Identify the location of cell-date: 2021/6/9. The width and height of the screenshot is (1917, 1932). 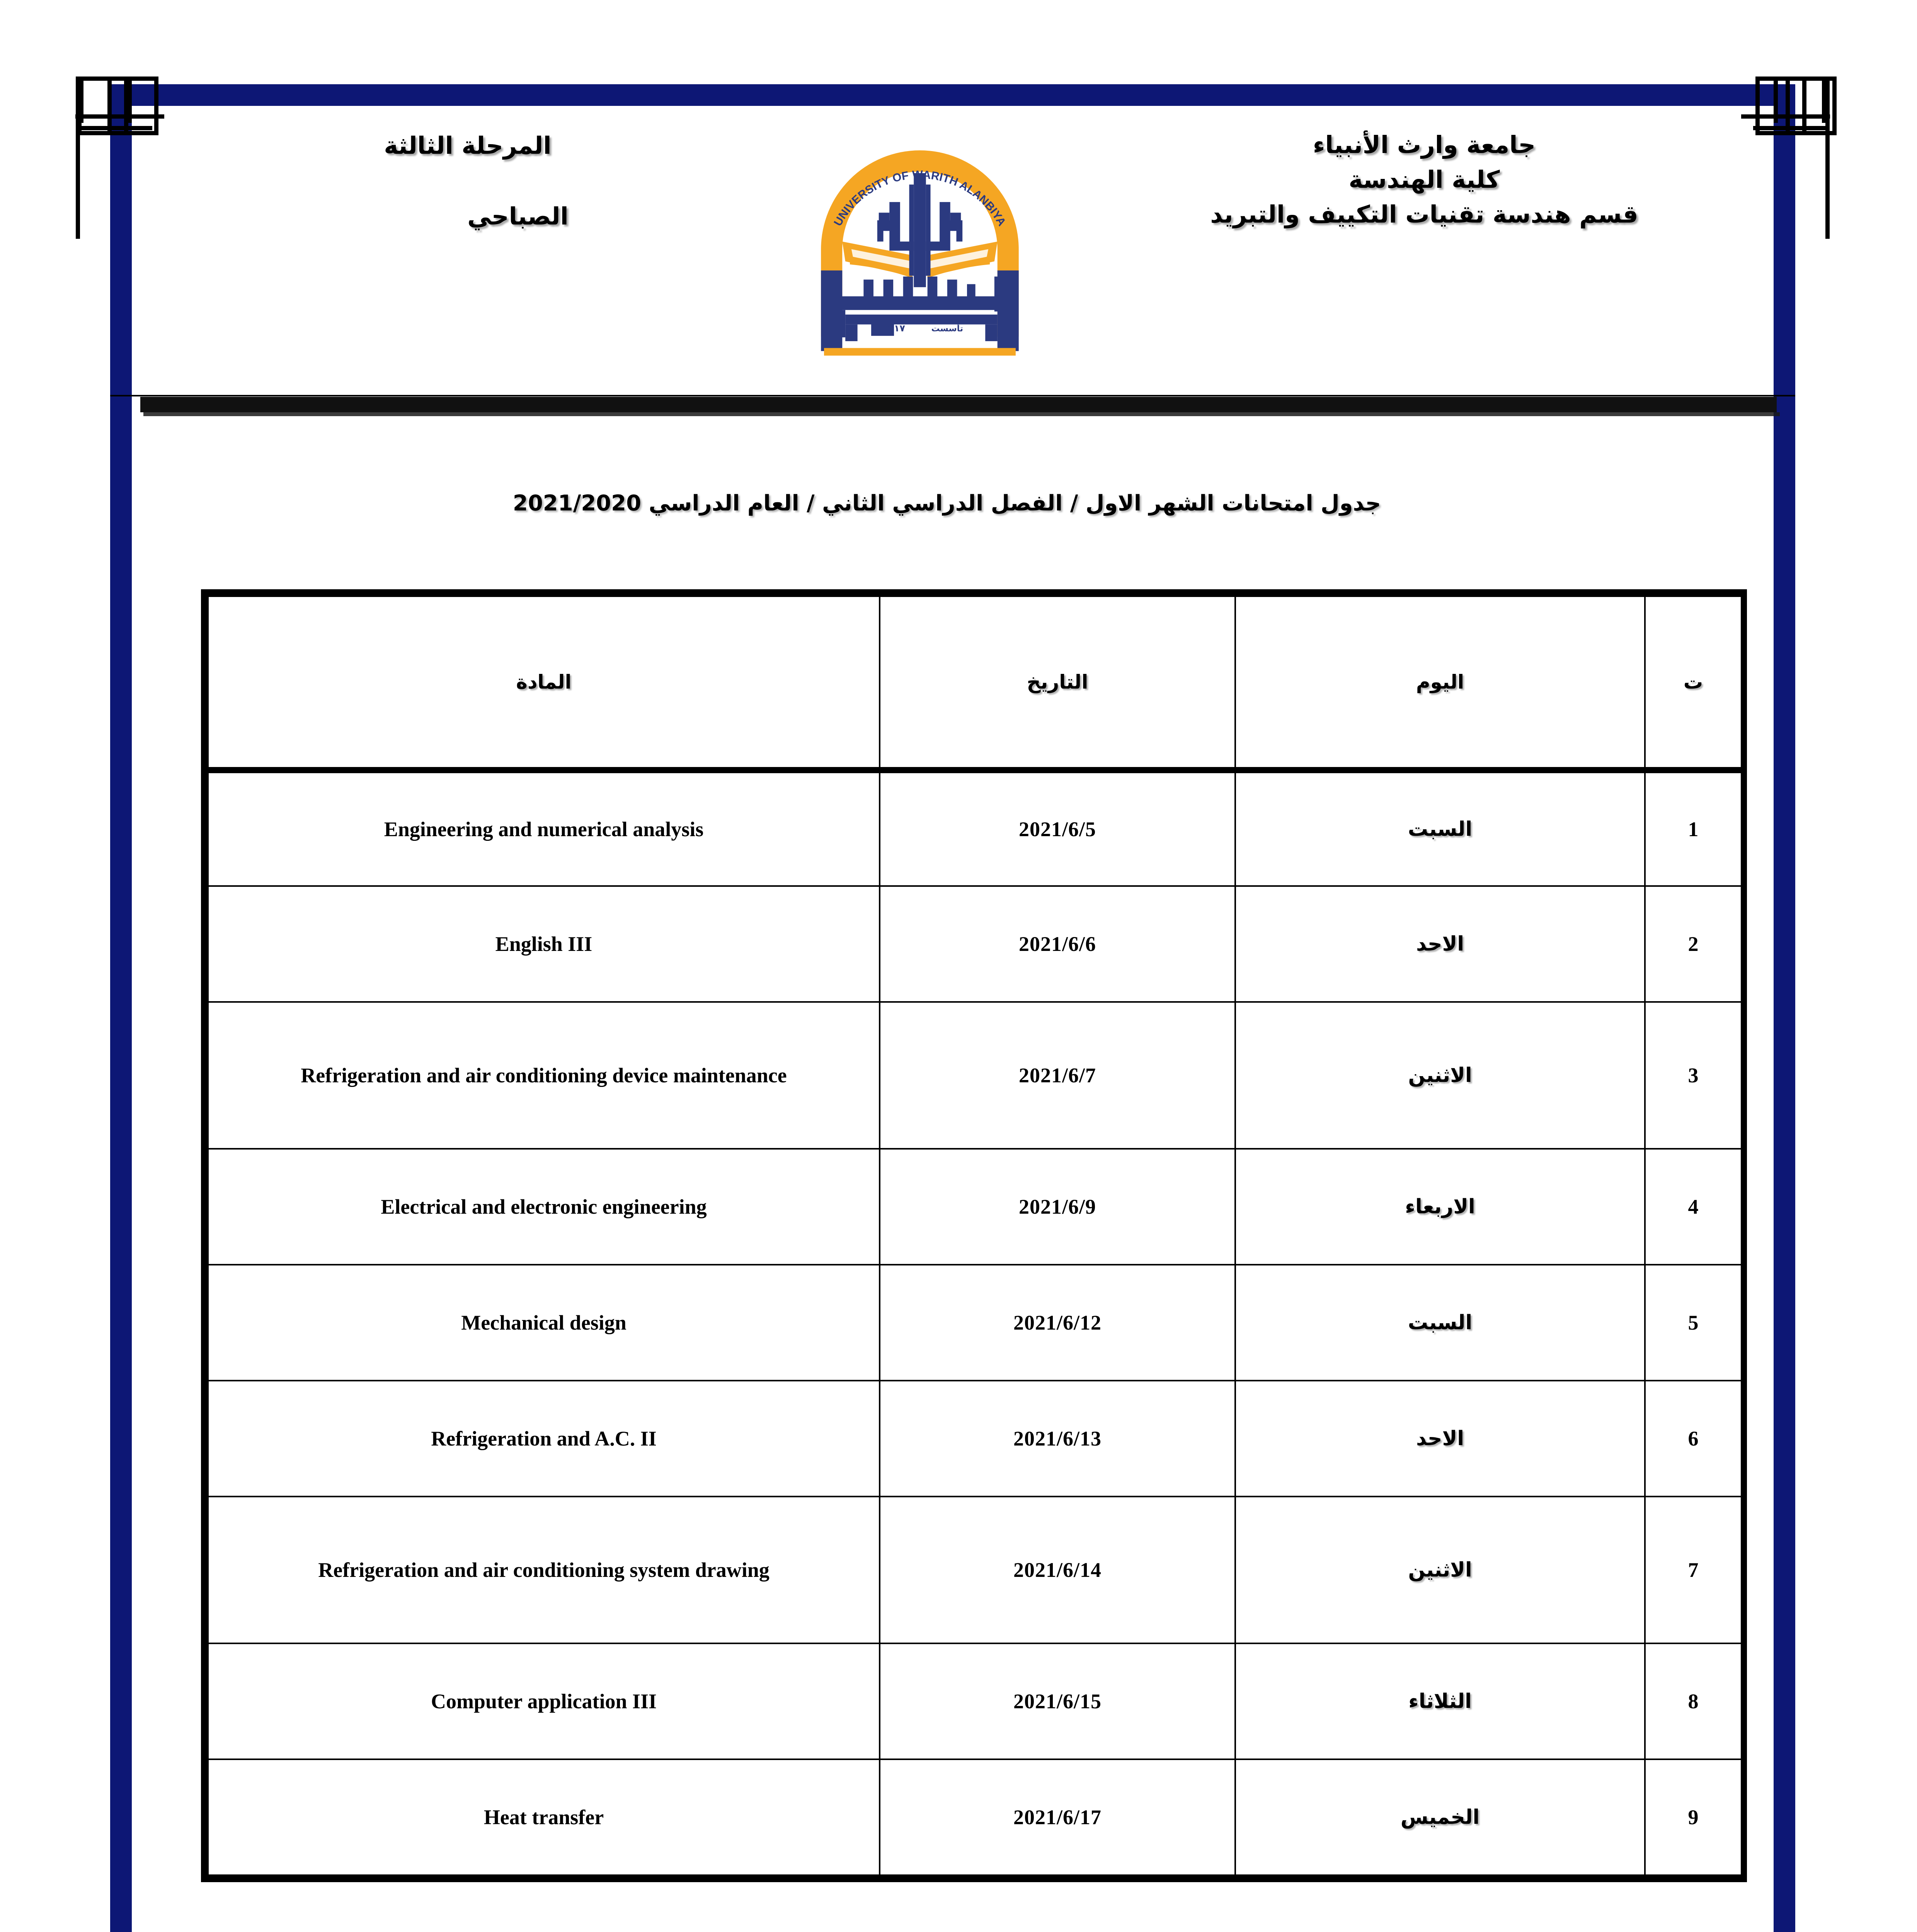
(1057, 1206).